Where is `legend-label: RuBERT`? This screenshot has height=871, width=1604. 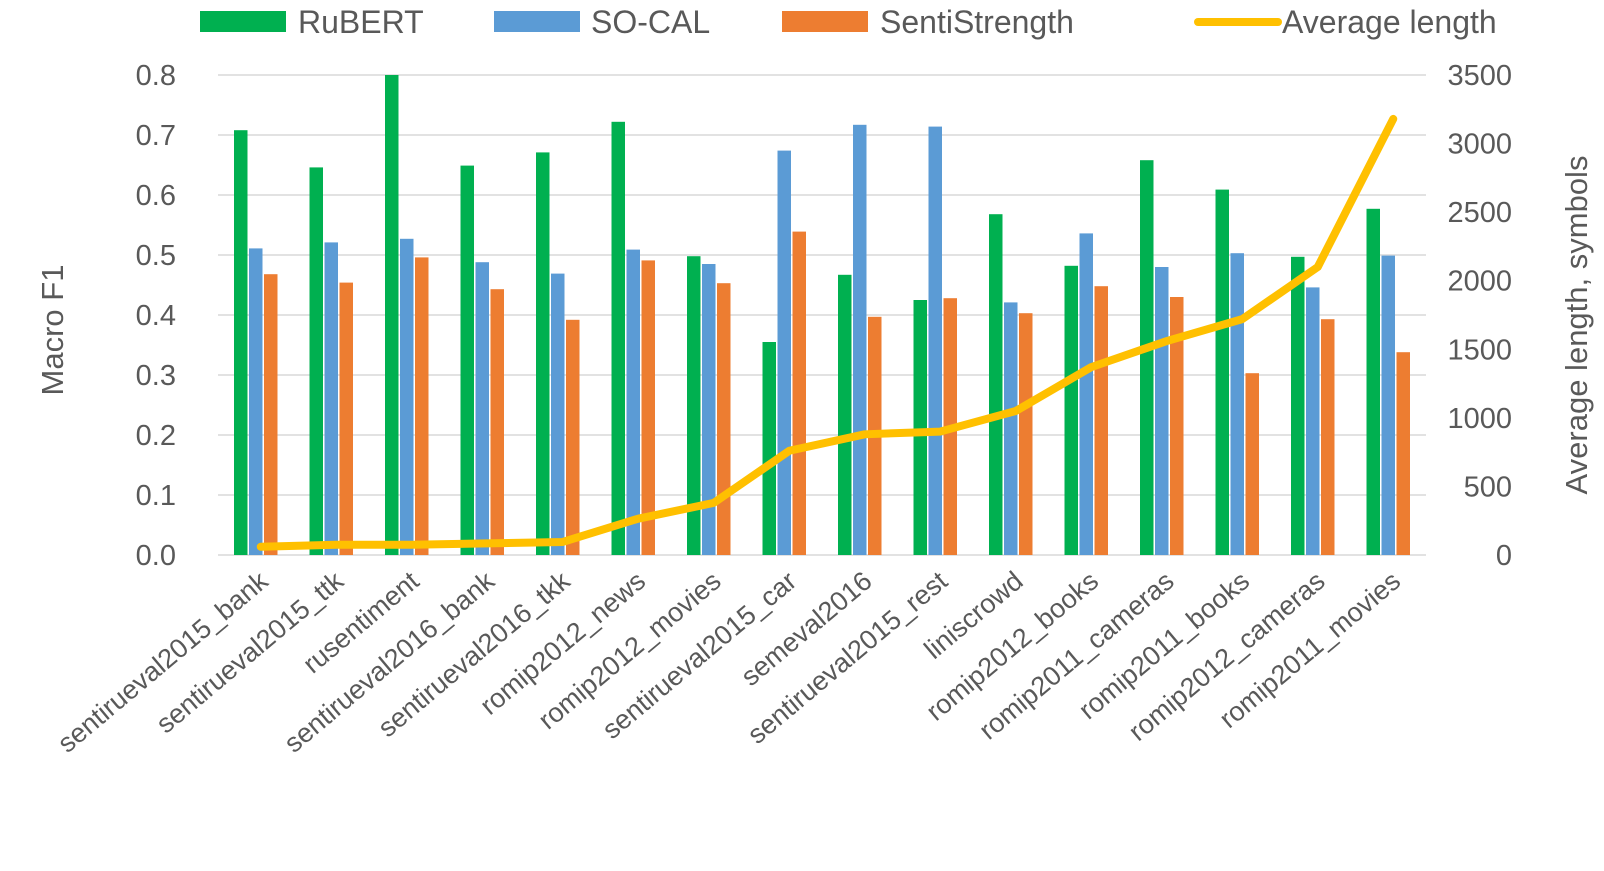 legend-label: RuBERT is located at coordinates (361, 22).